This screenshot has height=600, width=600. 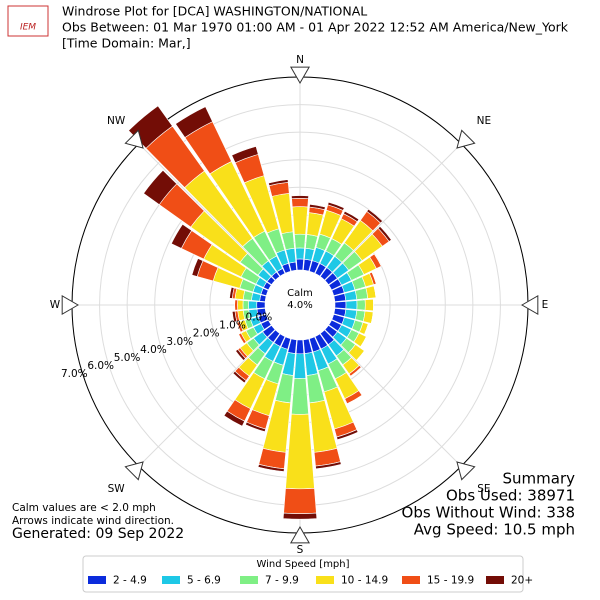 What do you see at coordinates (98, 534) in the screenshot?
I see `generated: Generated: 09 Sep 2022` at bounding box center [98, 534].